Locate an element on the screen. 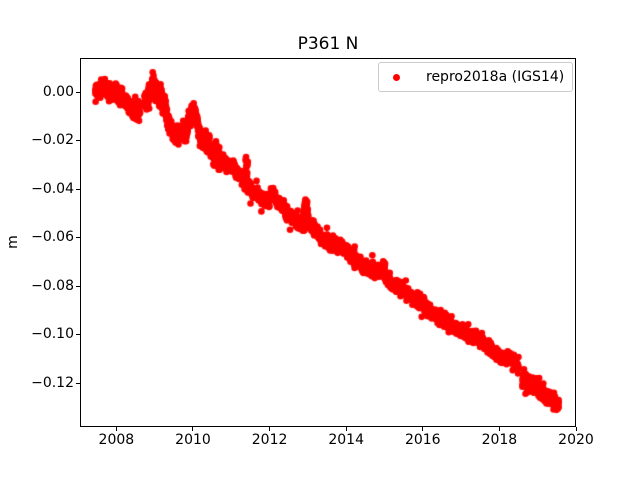  x-tick-label: 2020 is located at coordinates (576, 440).